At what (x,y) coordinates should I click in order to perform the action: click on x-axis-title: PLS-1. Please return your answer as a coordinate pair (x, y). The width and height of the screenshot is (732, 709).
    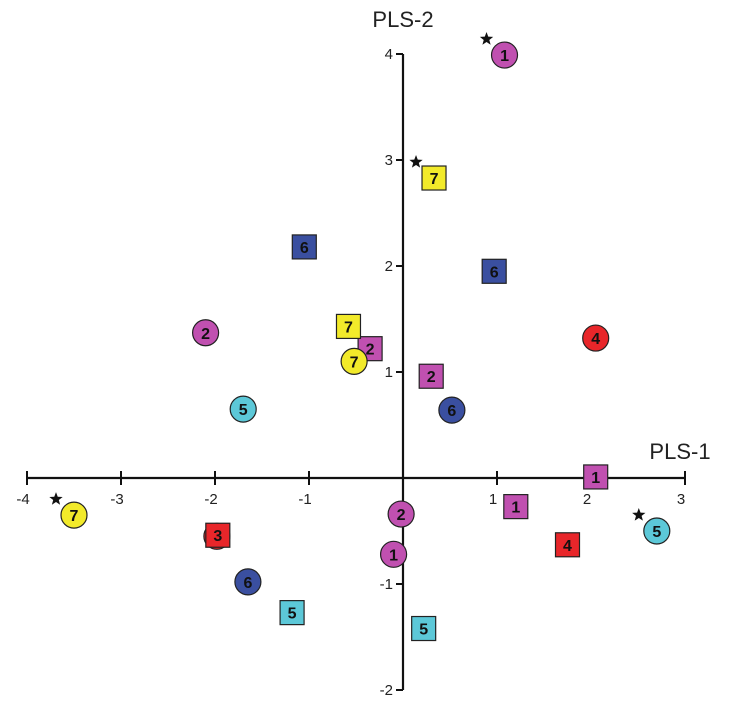
    Looking at the image, I should click on (679, 451).